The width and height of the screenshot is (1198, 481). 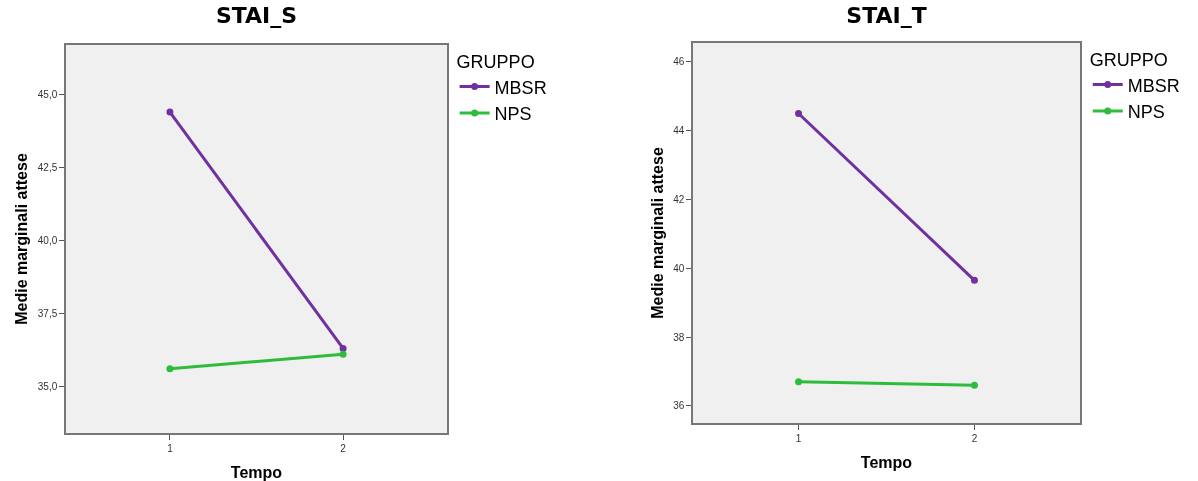 I want to click on y-tick-label: 44, so click(x=679, y=131).